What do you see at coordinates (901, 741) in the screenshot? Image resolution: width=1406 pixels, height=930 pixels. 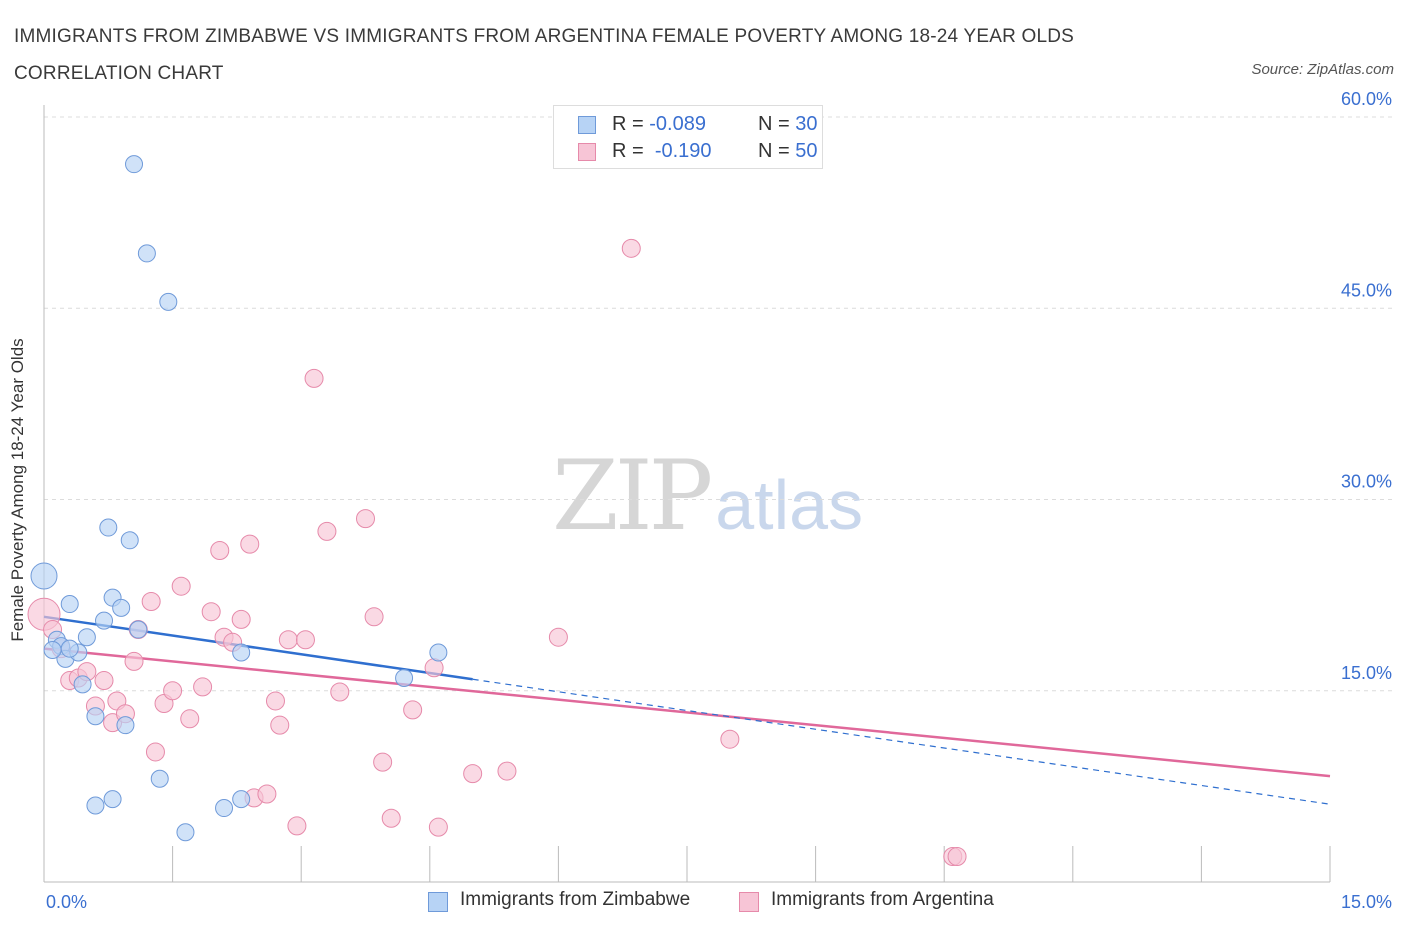 I see `trend-line-zimbabwe-extension` at bounding box center [901, 741].